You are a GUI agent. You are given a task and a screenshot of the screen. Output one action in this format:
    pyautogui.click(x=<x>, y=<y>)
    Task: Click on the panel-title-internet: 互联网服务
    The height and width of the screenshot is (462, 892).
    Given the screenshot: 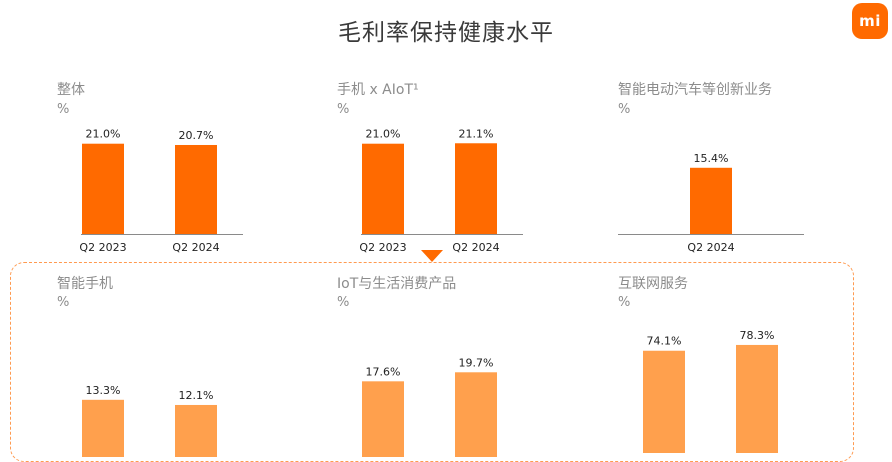 What is the action you would take?
    pyautogui.click(x=653, y=284)
    